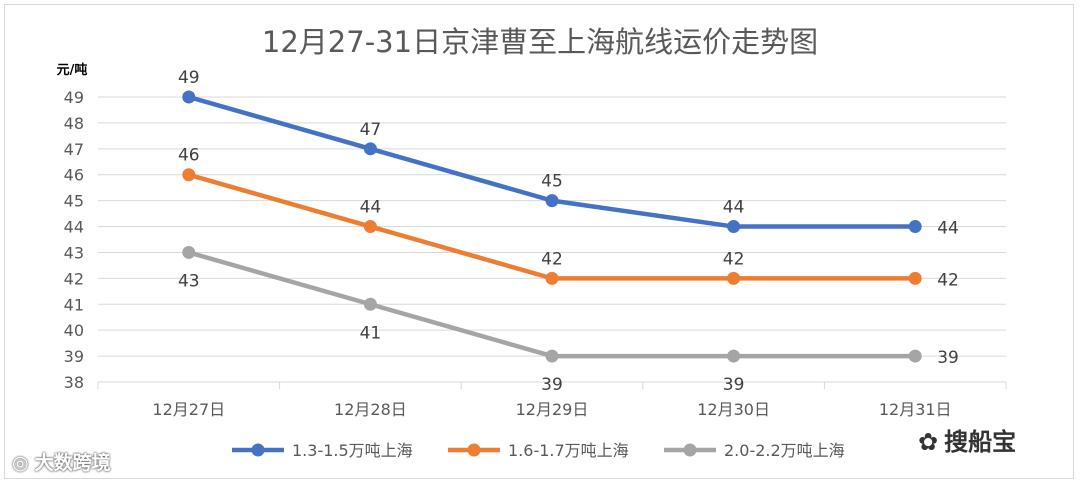 This screenshot has height=485, width=1080. I want to click on chart-title: 12月27-31日京津曹至上海航线运价走势图, so click(540, 42).